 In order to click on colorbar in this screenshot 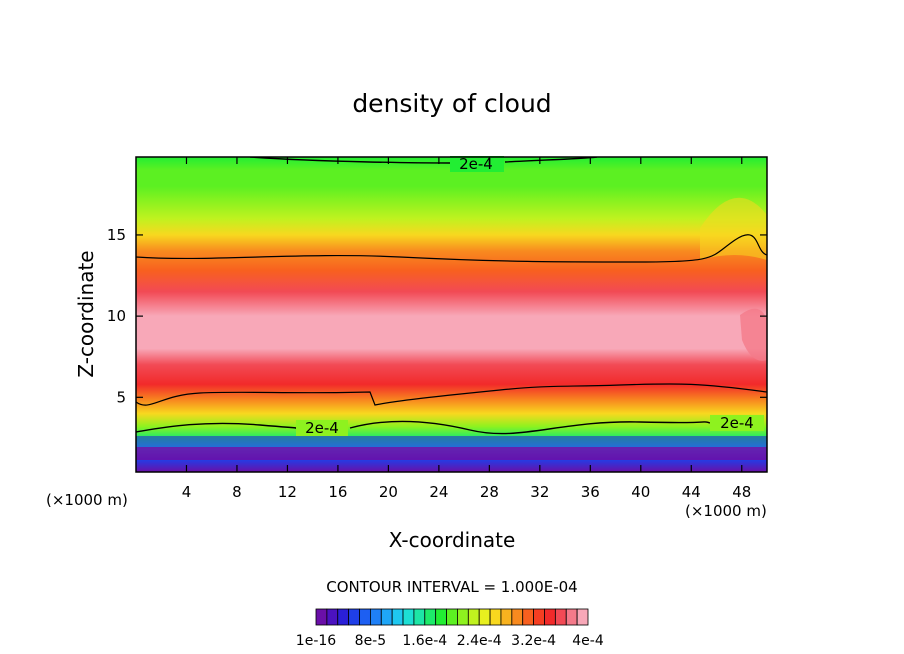, I will do `click(452, 617)`.